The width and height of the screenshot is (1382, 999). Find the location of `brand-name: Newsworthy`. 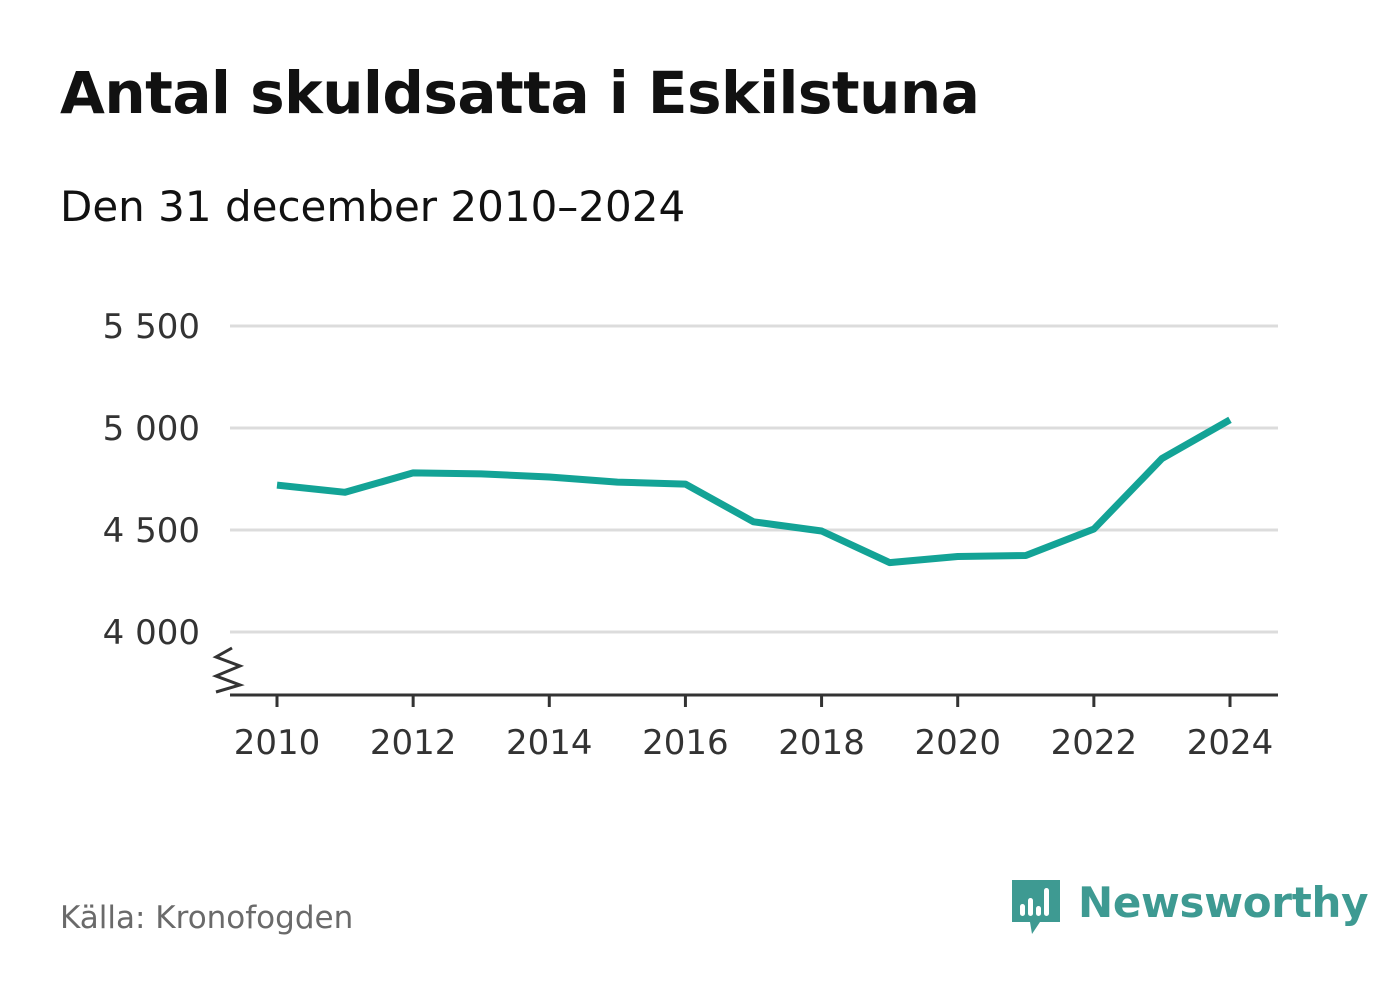

brand-name: Newsworthy is located at coordinates (1223, 902).